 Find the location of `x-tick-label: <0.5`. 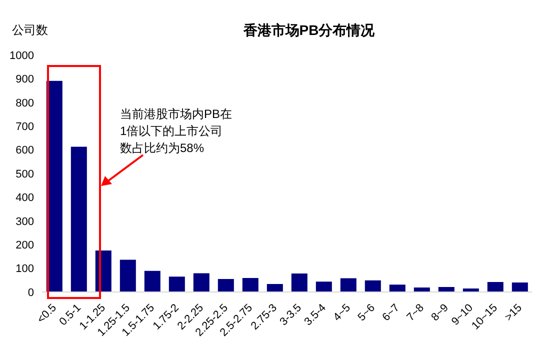

x-tick-label: <0.5 is located at coordinates (47, 314).